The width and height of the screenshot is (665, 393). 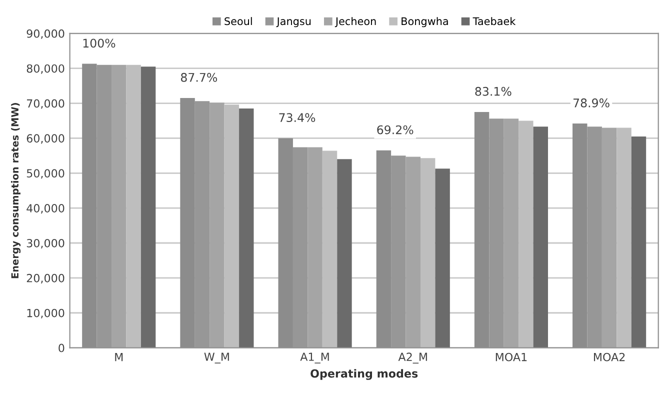 What do you see at coordinates (355, 22) in the screenshot?
I see `legend-label: Jecheon` at bounding box center [355, 22].